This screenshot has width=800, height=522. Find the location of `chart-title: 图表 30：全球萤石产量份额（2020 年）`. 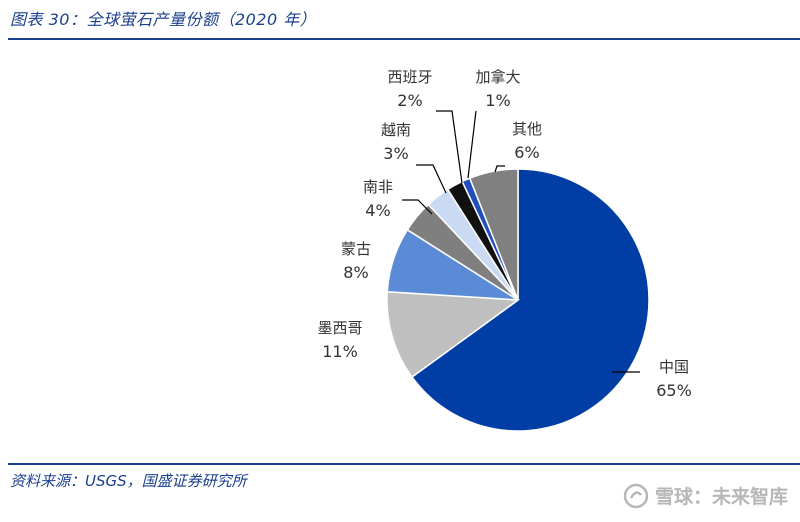

chart-title: 图表 30：全球萤石产量份额（2020 年） is located at coordinates (163, 19).